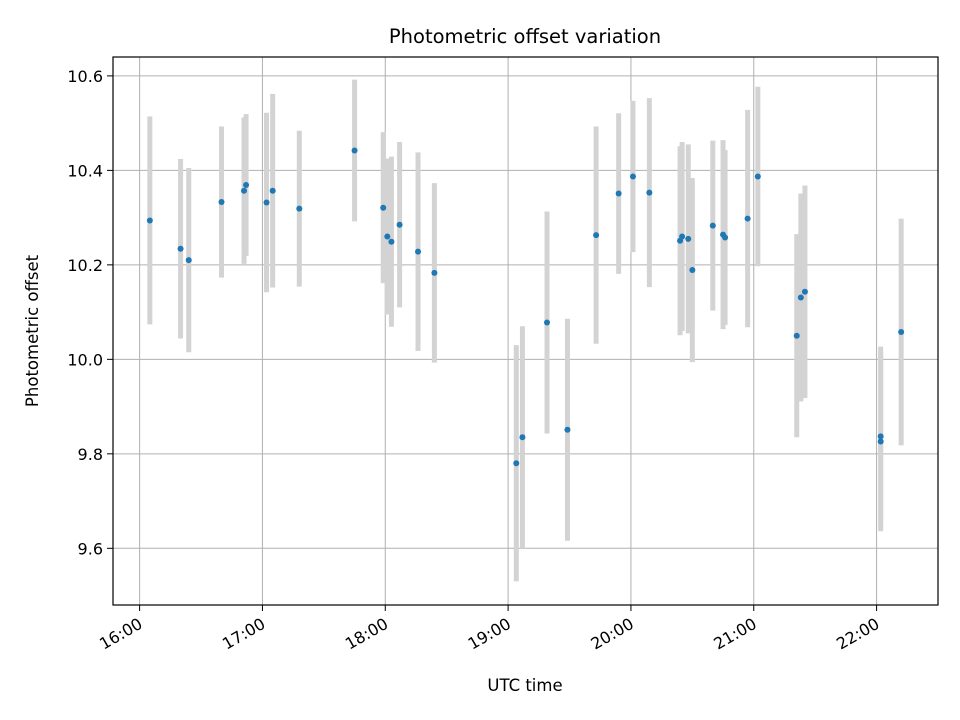 The width and height of the screenshot is (960, 720). I want to click on y-tick-label: 10.0, so click(85, 359).